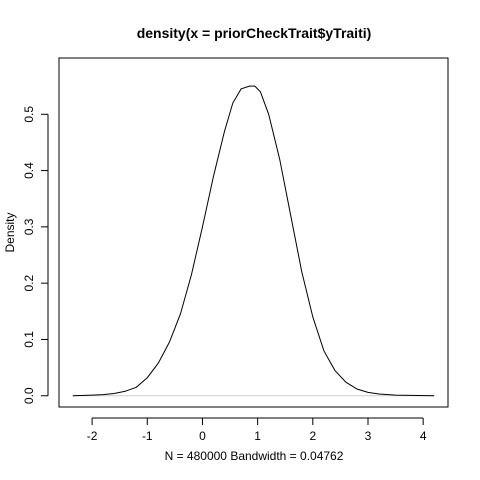 The image size is (480, 480). I want to click on y-axis: 0.0 0.1 0.2 0.3 0.4 0.5, so click(35, 255).